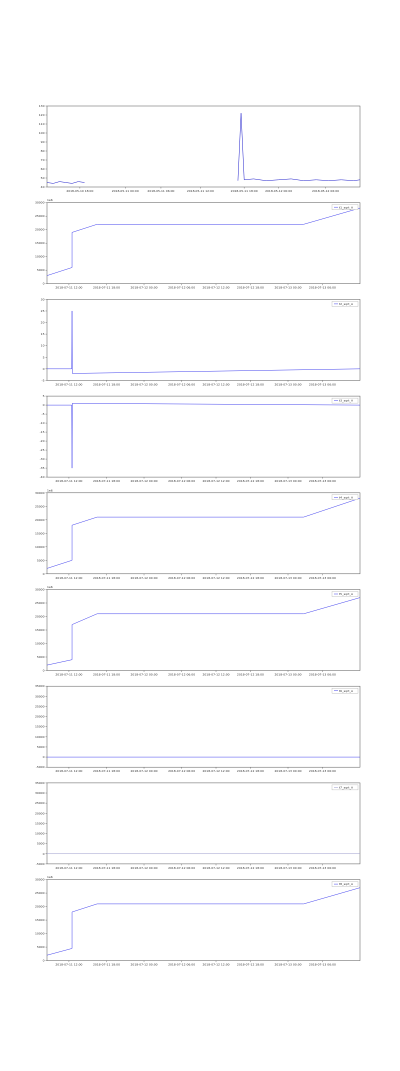  Describe the element at coordinates (42, 133) in the screenshot. I see `y-tick-label: 100` at that location.